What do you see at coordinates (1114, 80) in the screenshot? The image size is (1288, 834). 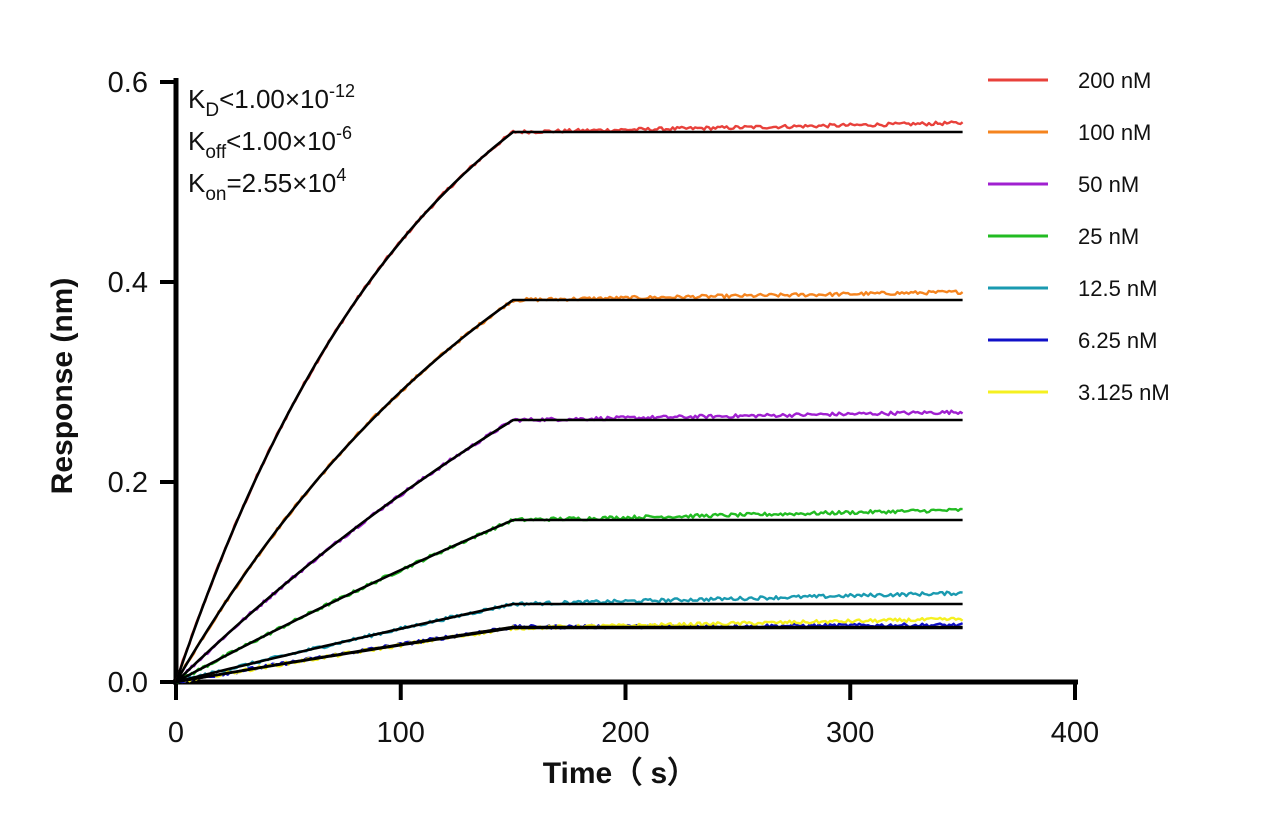 I see `legend-label: 200 nM` at bounding box center [1114, 80].